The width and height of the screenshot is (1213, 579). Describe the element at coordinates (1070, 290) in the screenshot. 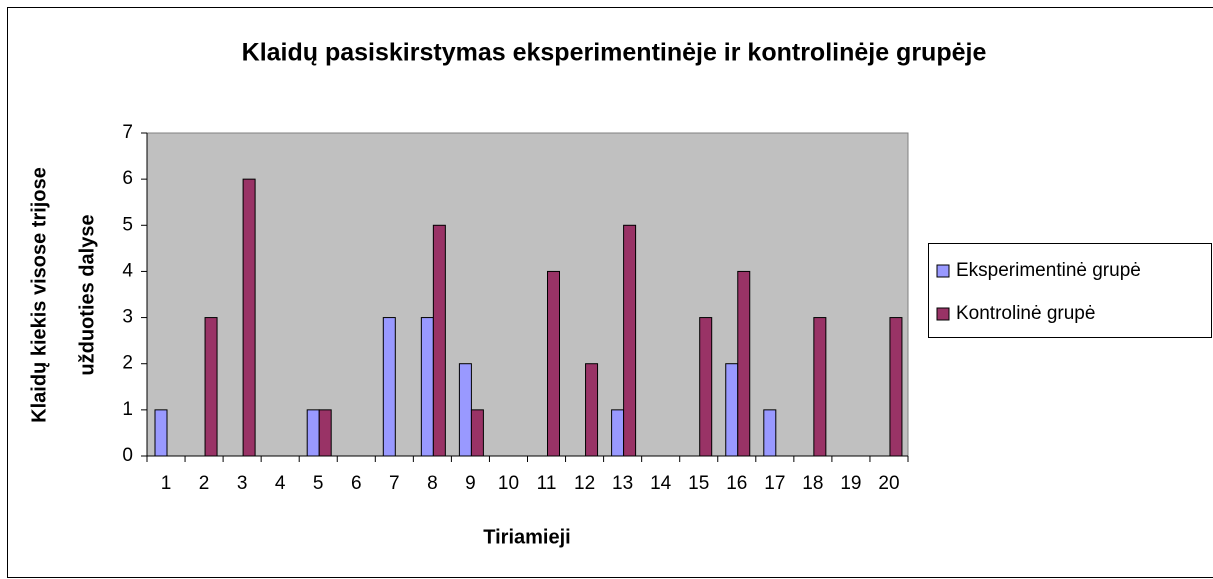

I see `legend-box` at that location.